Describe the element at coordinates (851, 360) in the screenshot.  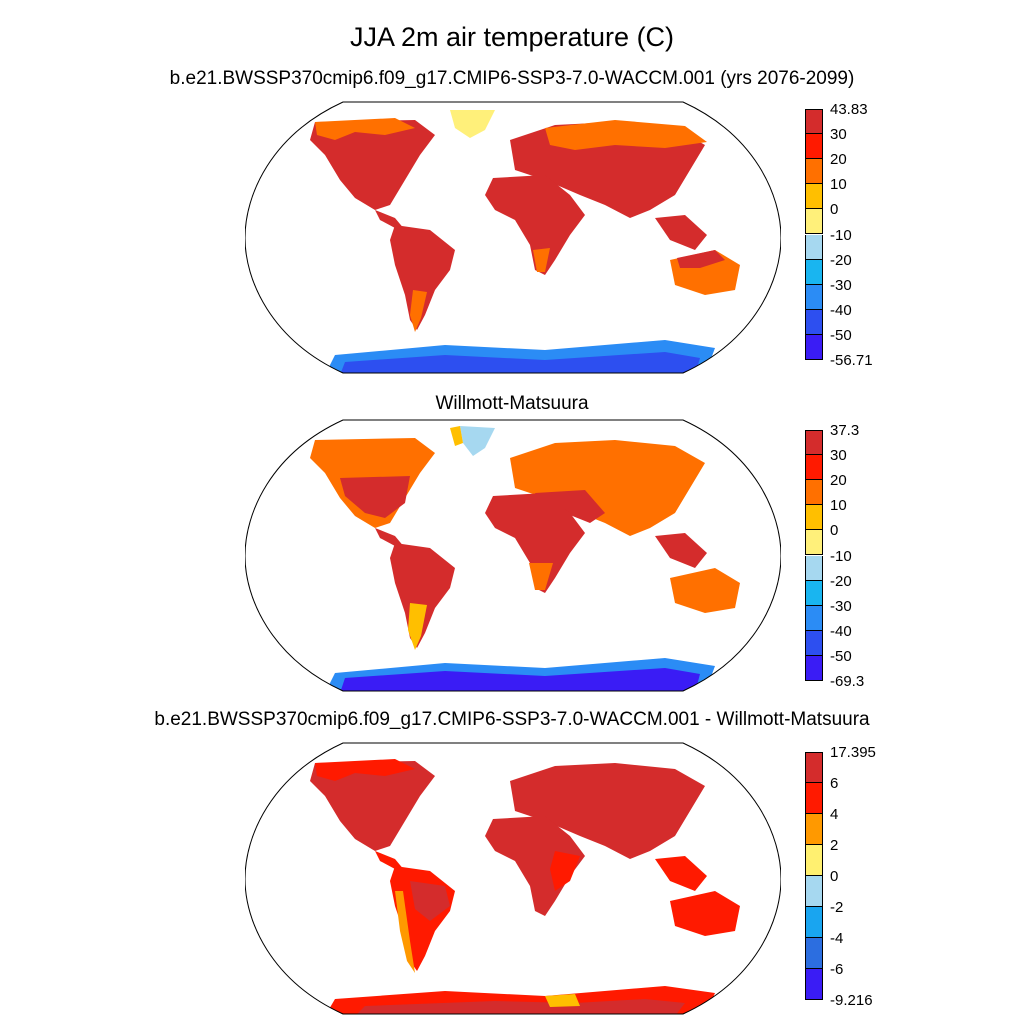
I see `colorbar-tick-label: -56.71` at that location.